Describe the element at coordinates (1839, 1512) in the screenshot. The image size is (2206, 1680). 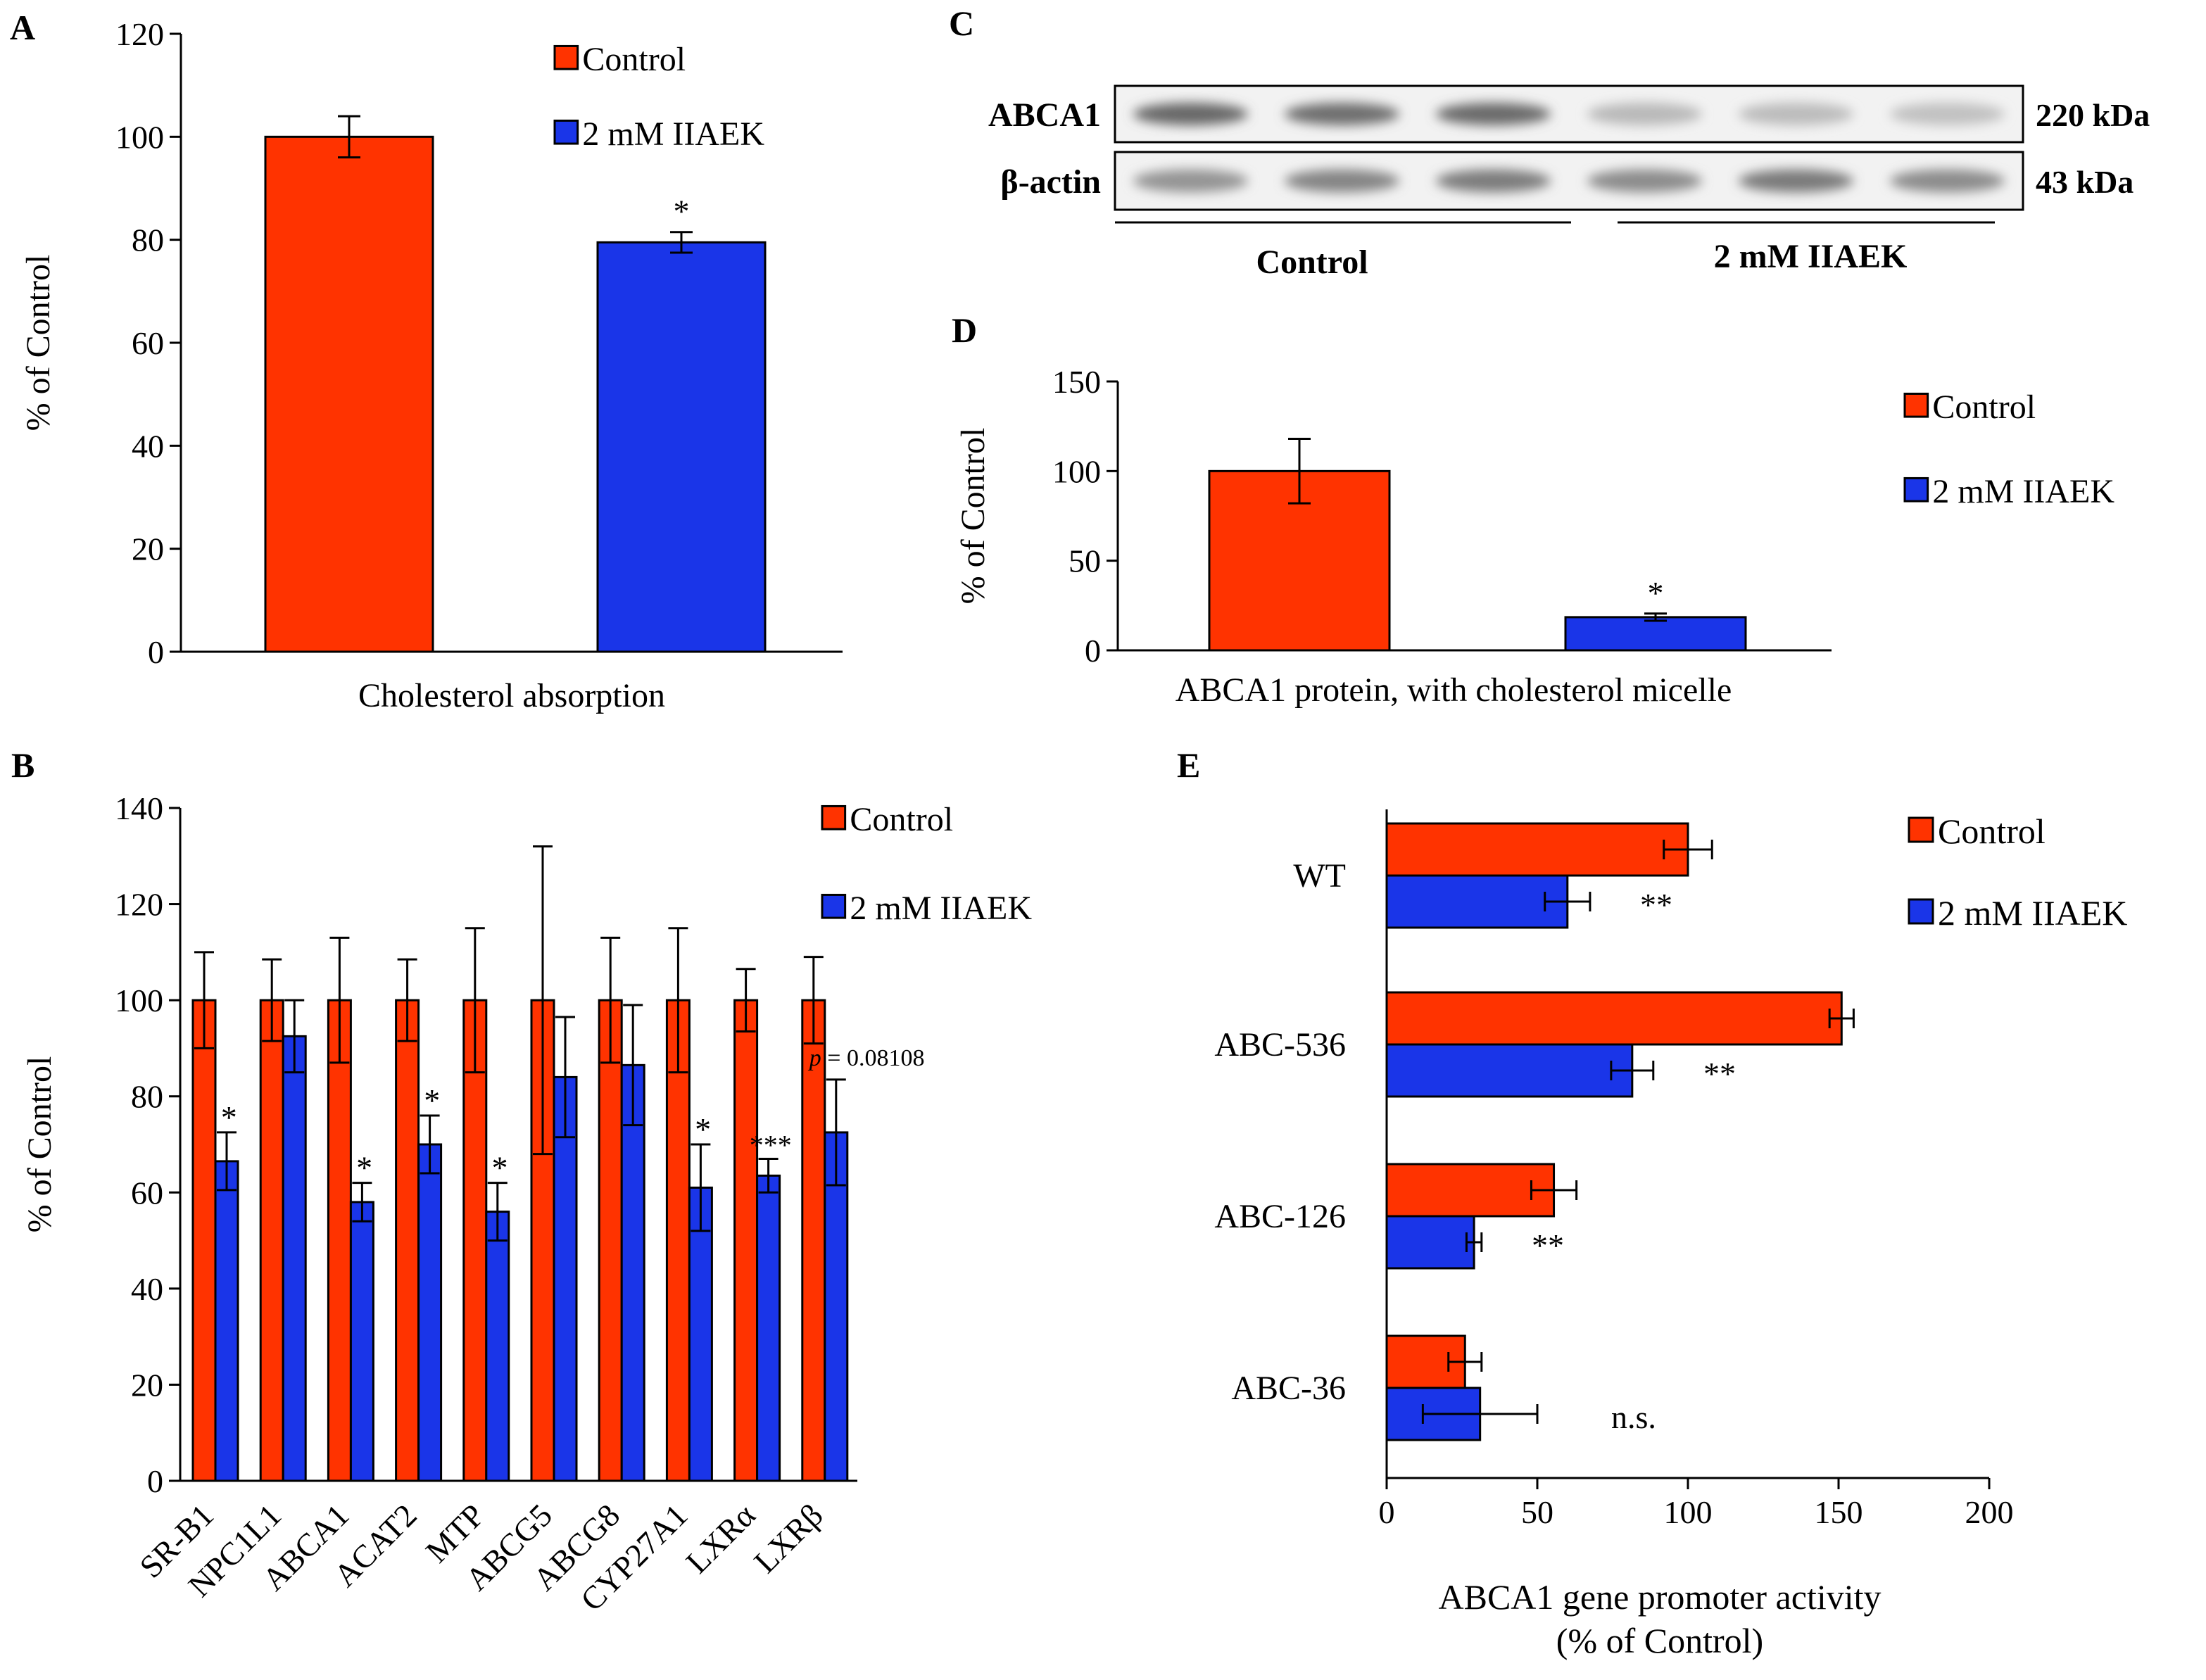
I see `e-xtick-label-150: 150` at that location.